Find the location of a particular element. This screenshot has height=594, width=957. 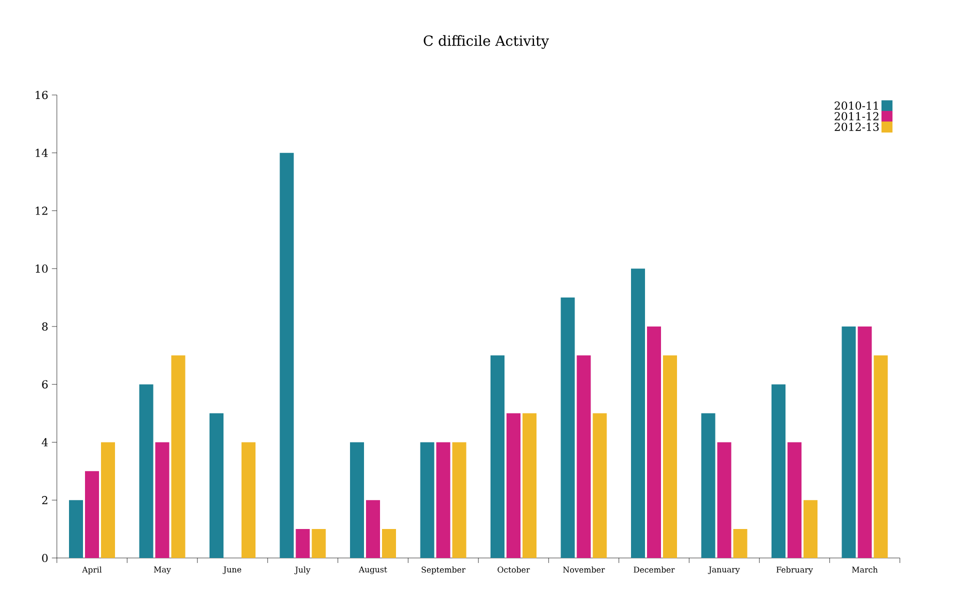

y-tick-label: 14 is located at coordinates (42, 152).